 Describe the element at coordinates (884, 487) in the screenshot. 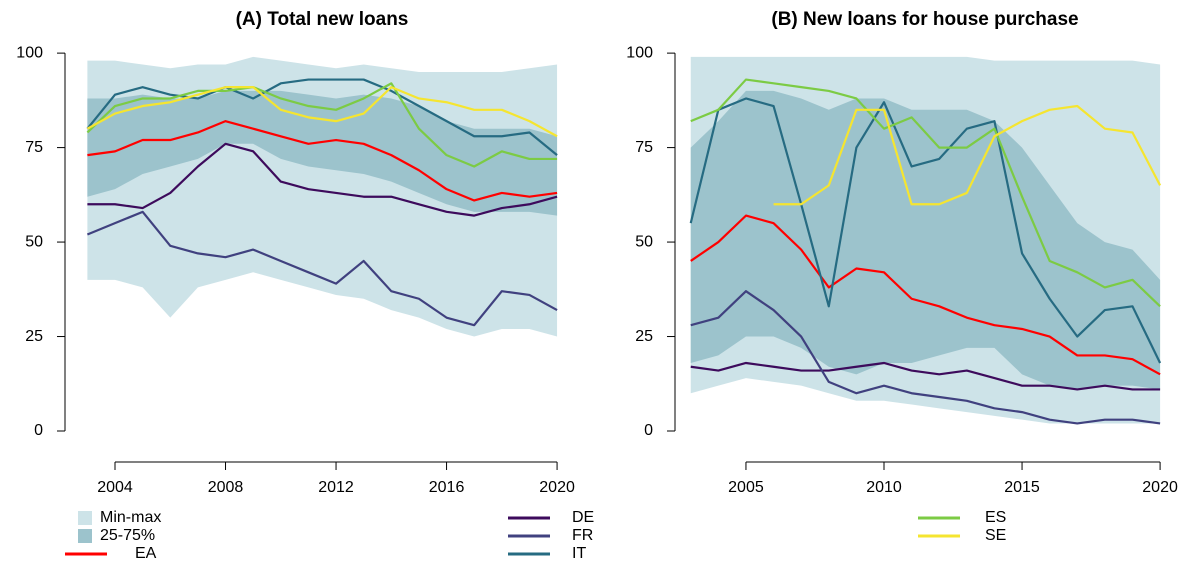

I see `x-tick-label: 2010` at that location.